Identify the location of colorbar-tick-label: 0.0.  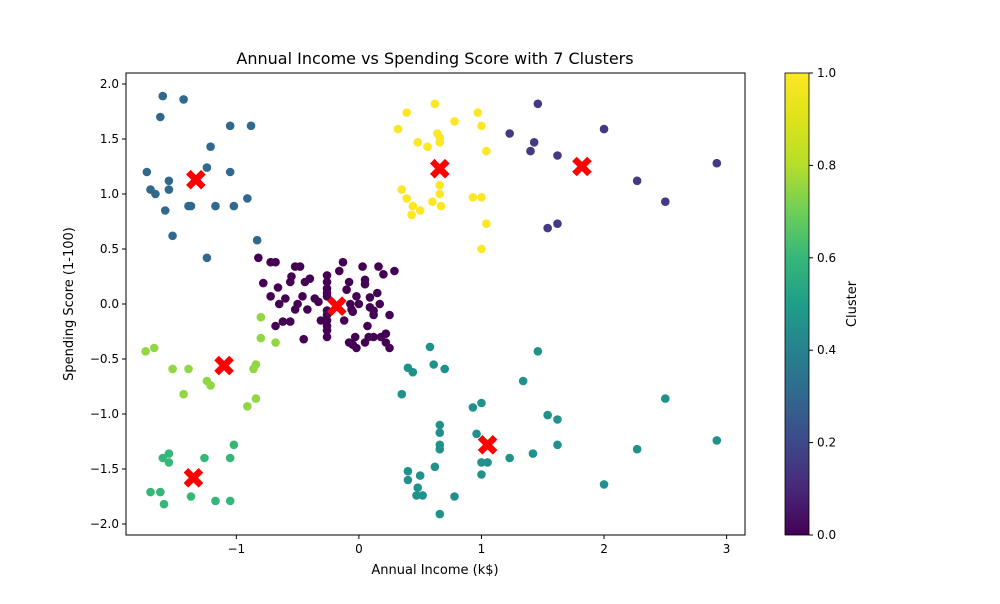
(826, 535).